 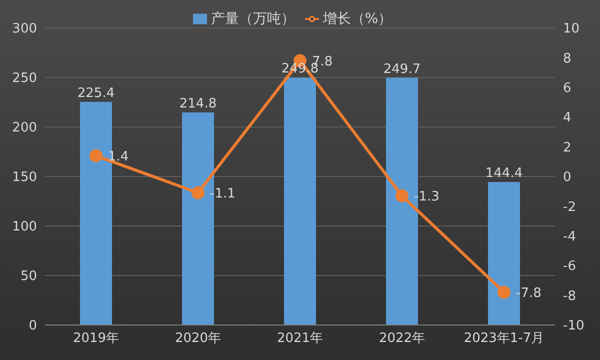 I want to click on y2-tick-label: 4, so click(x=567, y=118).